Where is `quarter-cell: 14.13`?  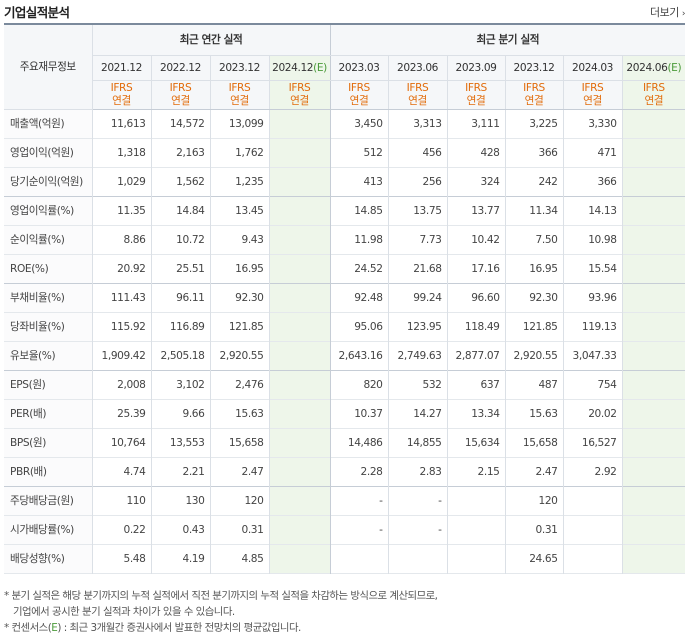
quarter-cell: 14.13 is located at coordinates (592, 210).